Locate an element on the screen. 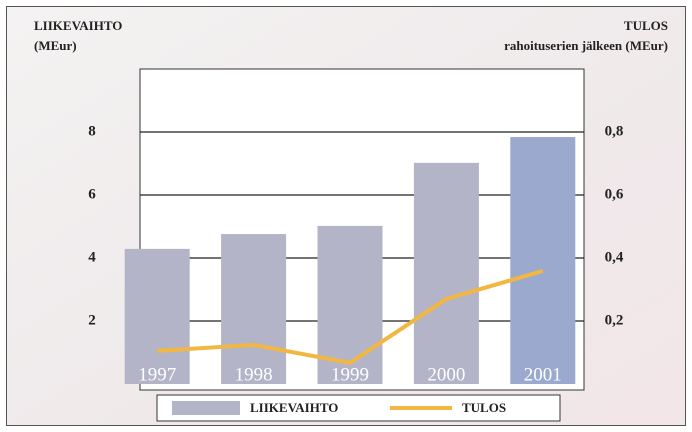 This screenshot has width=692, height=432. y-axis-unit: (MEur) is located at coordinates (55, 45).